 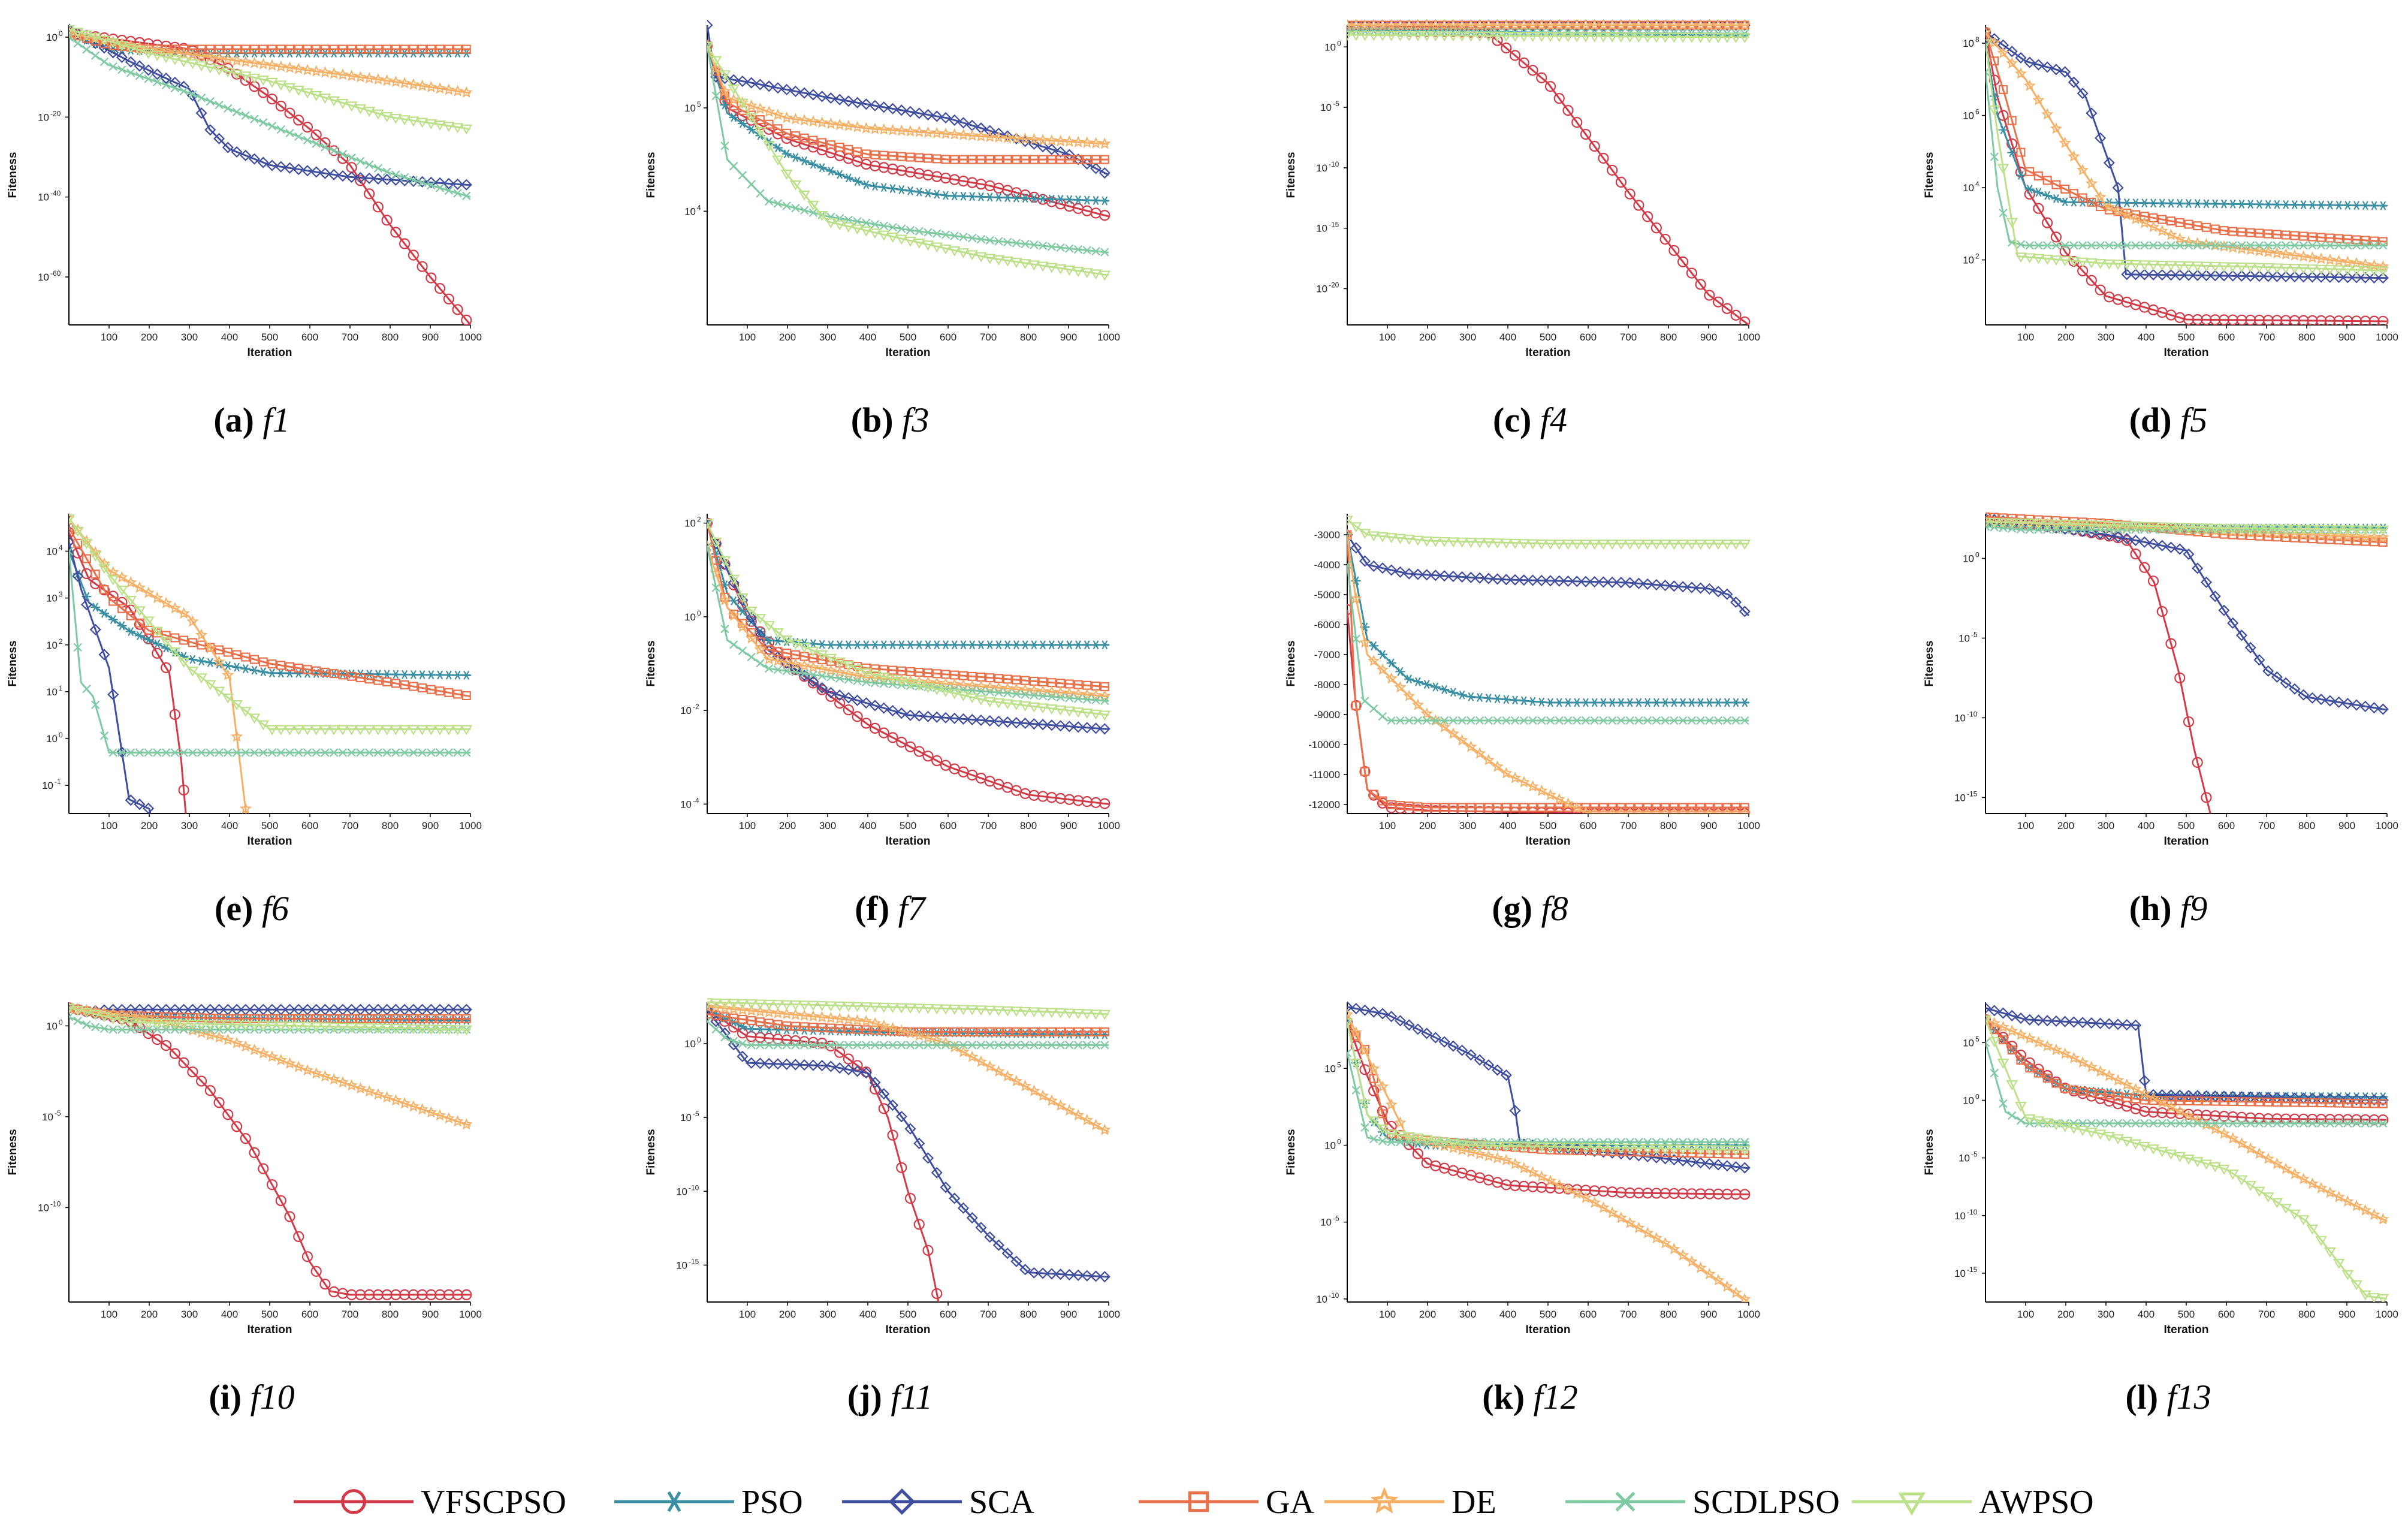 What do you see at coordinates (1028, 825) in the screenshot?
I see `x-tick-label: 800` at bounding box center [1028, 825].